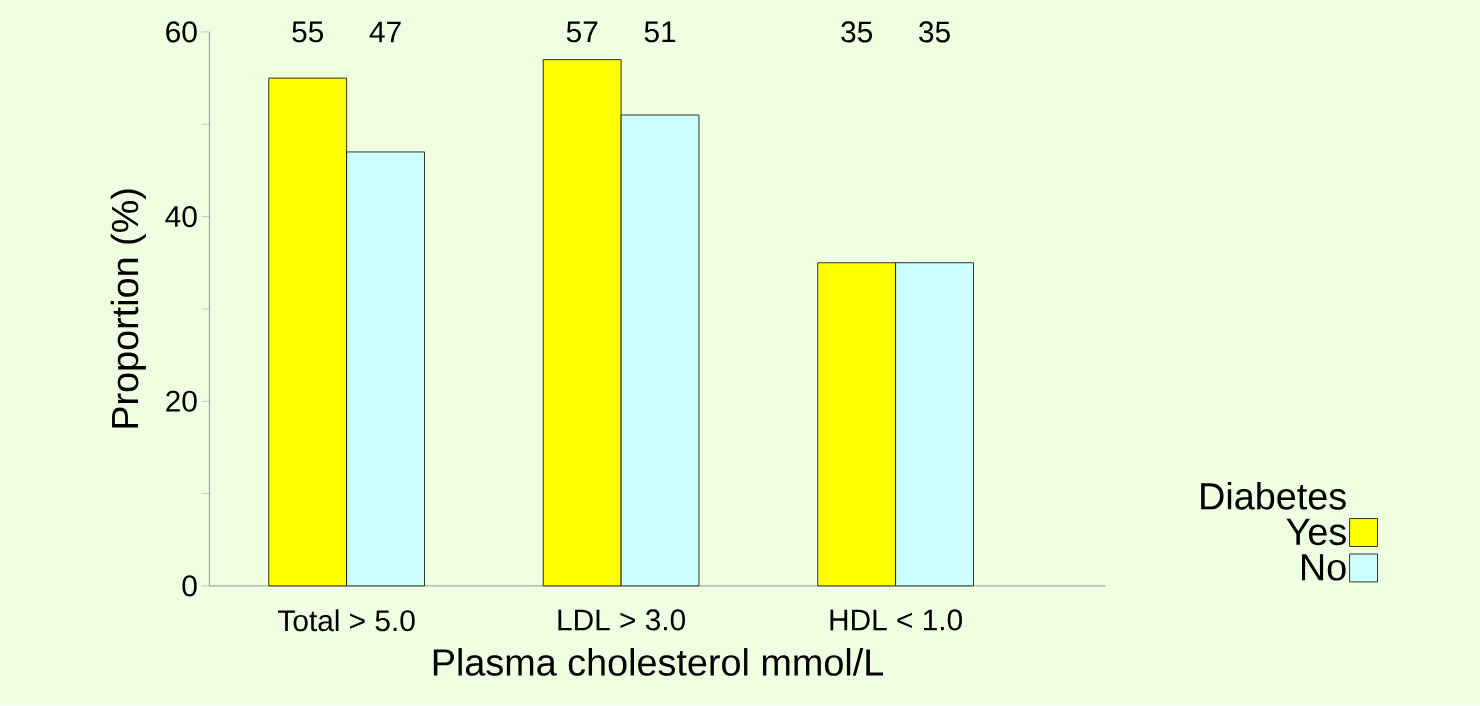 The height and width of the screenshot is (706, 1480). I want to click on legend-label: No, so click(1324, 567).